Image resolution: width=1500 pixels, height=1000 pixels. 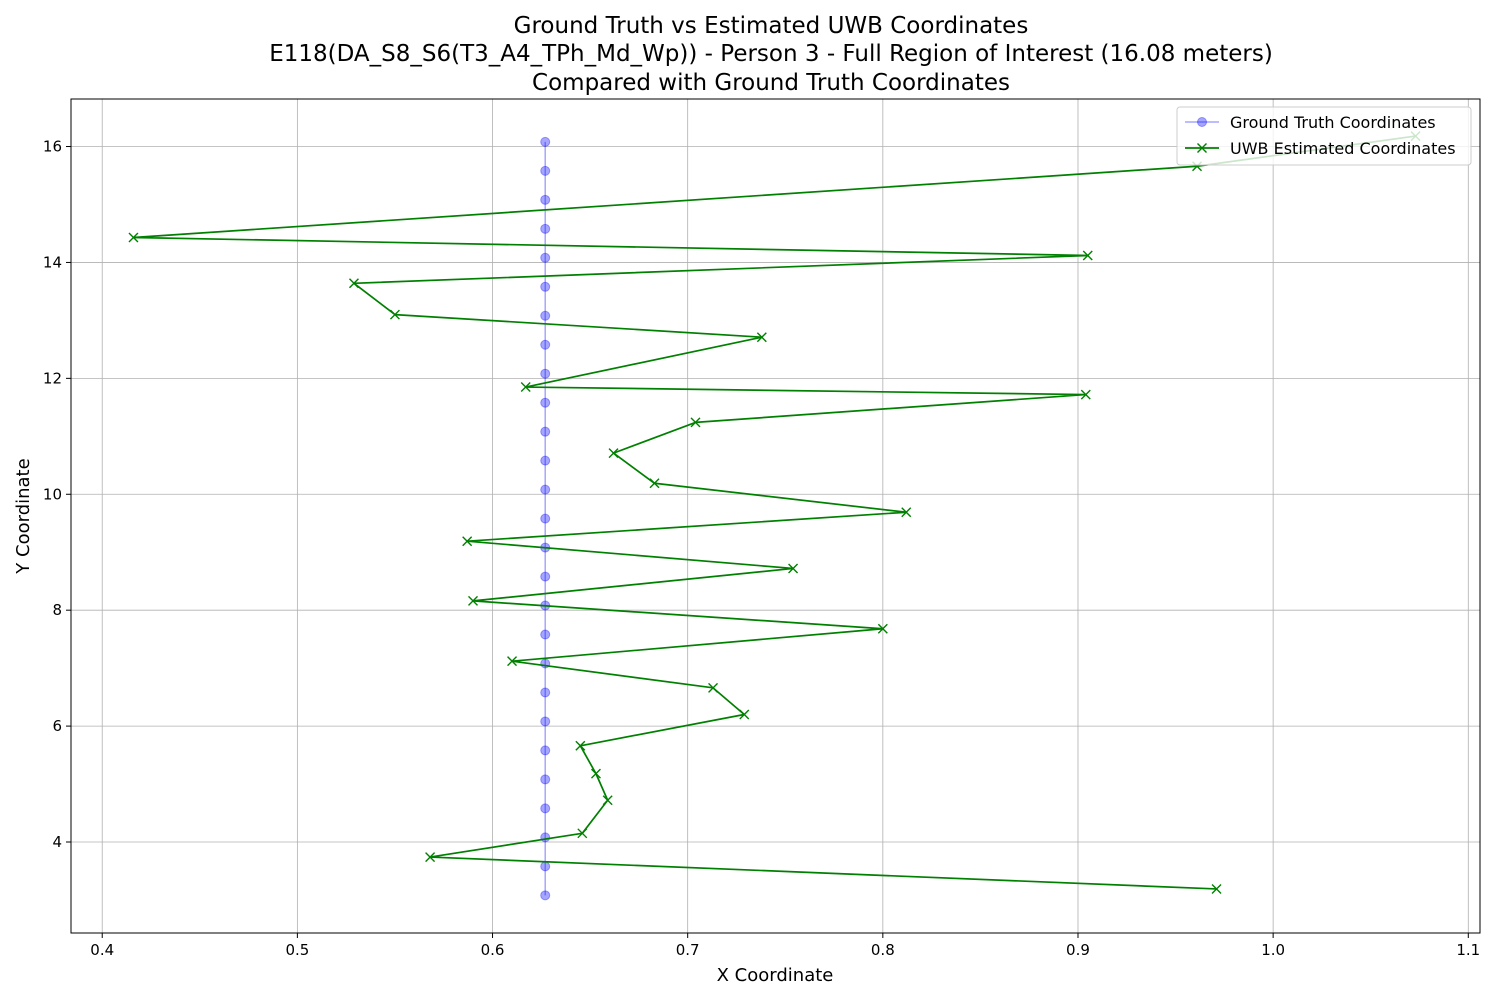 What do you see at coordinates (57, 610) in the screenshot?
I see `y-tick-label: 8` at bounding box center [57, 610].